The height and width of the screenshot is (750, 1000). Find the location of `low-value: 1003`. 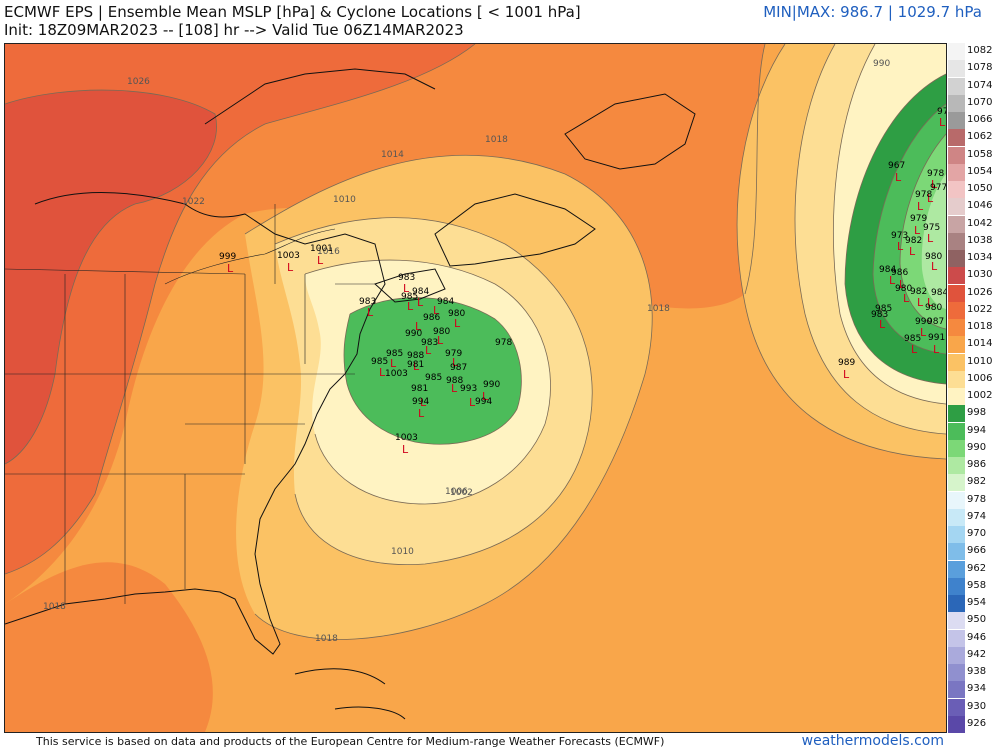

low-value: 1003 is located at coordinates (288, 256).